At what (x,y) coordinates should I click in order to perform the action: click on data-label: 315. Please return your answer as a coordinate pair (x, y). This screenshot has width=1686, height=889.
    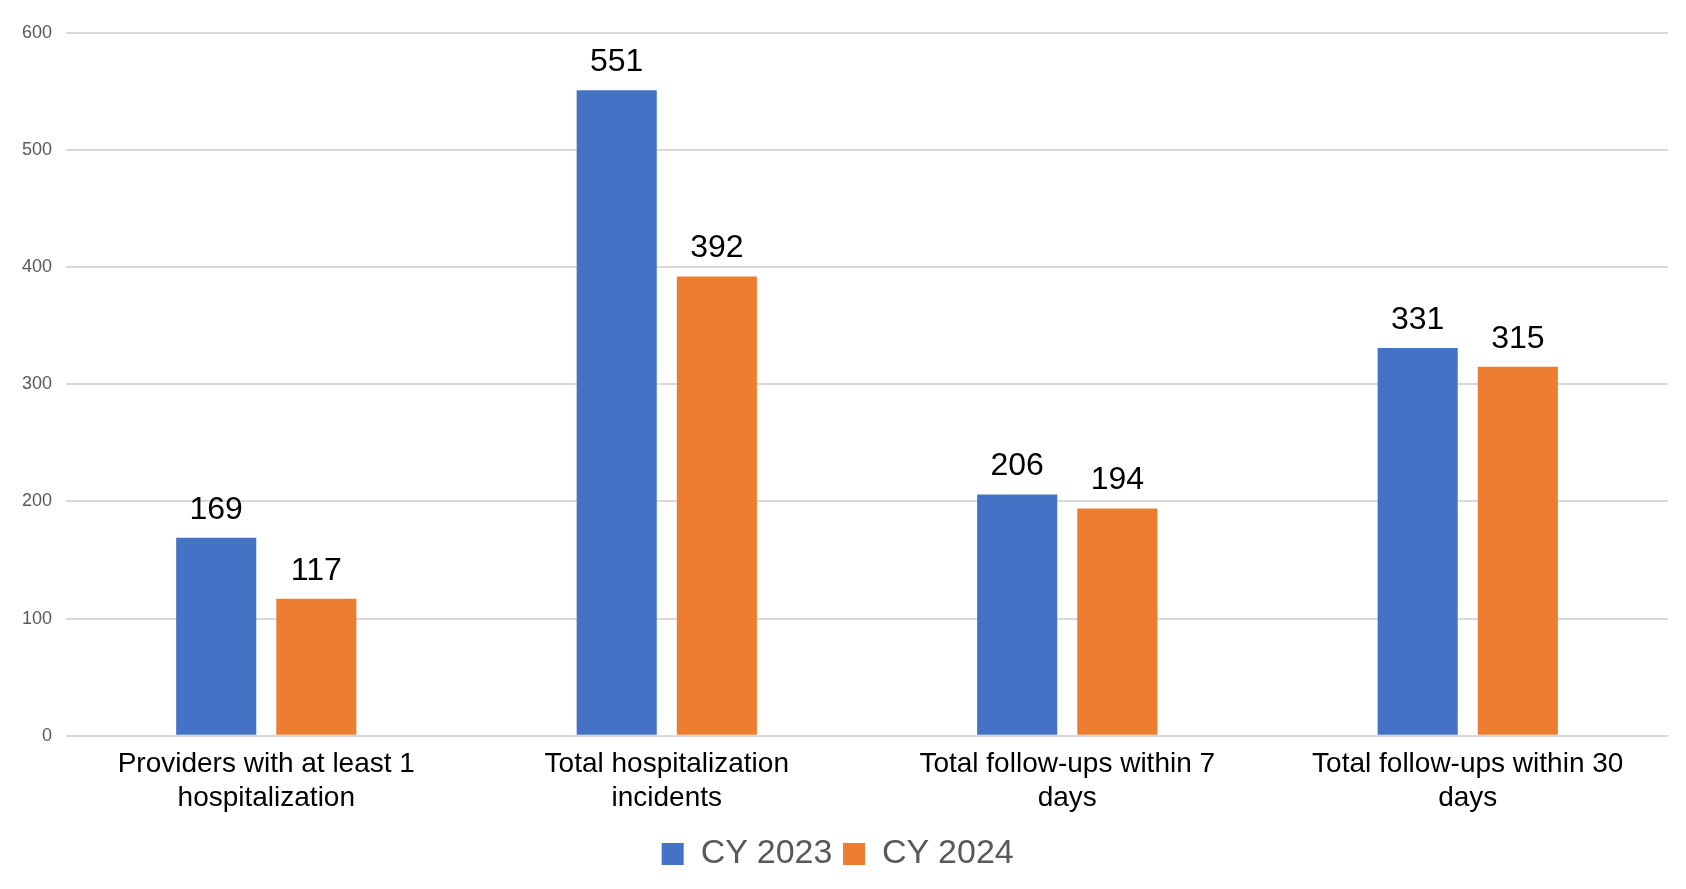
    Looking at the image, I should click on (1518, 336).